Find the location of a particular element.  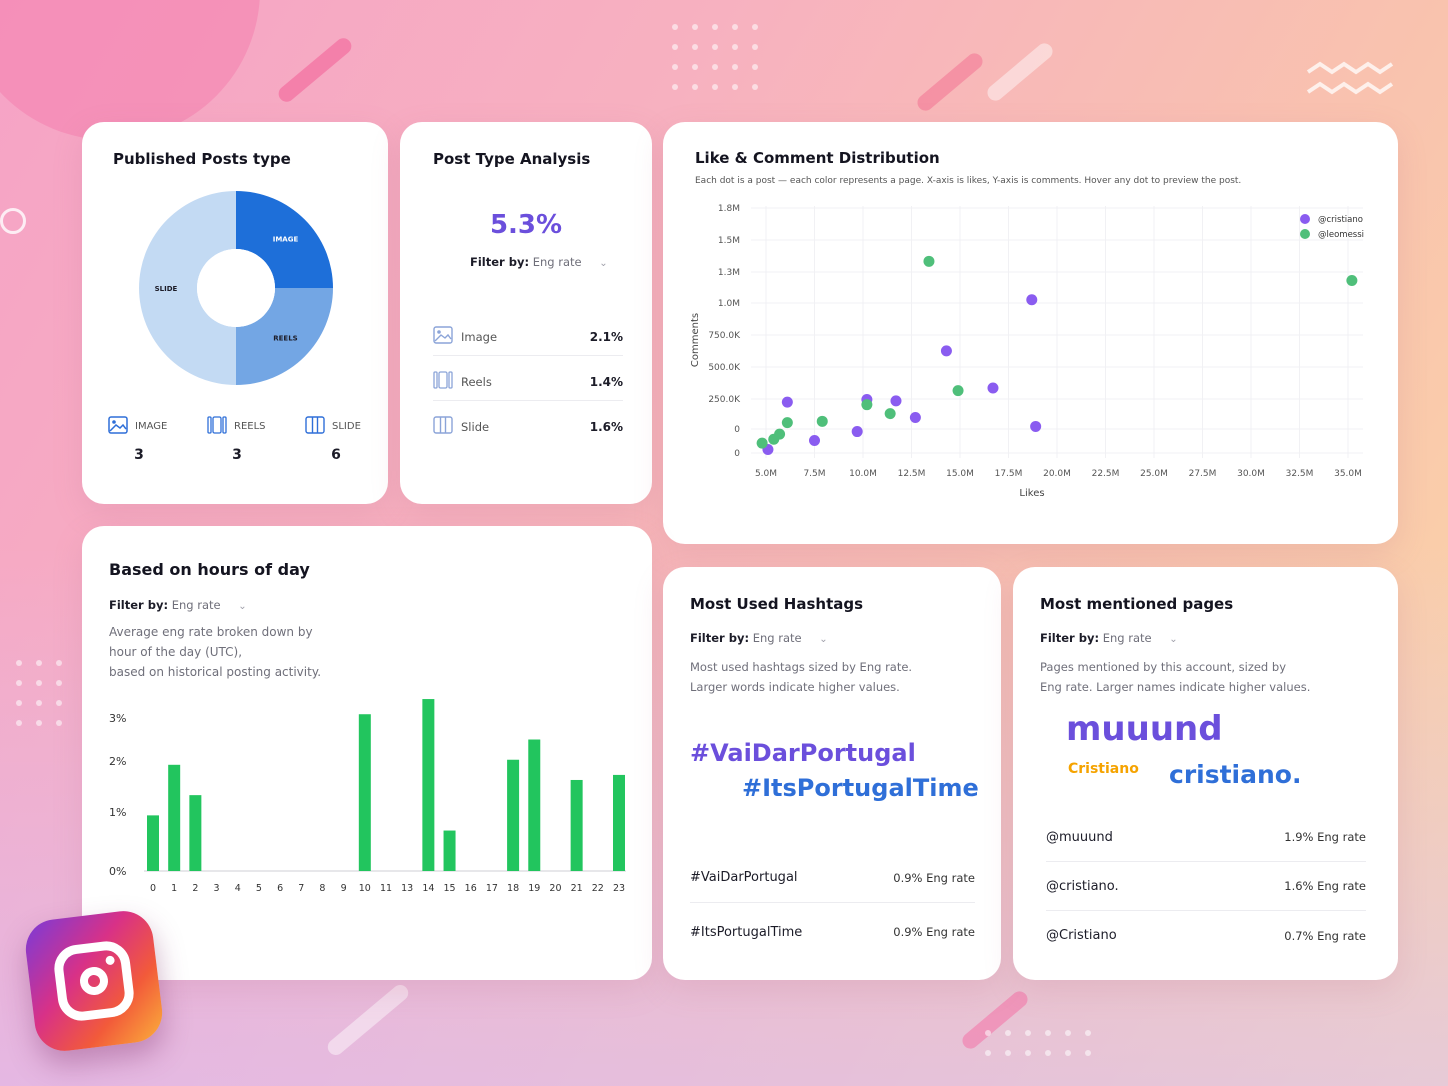

card-title: Most mentioned pages is located at coordinates (1137, 604).